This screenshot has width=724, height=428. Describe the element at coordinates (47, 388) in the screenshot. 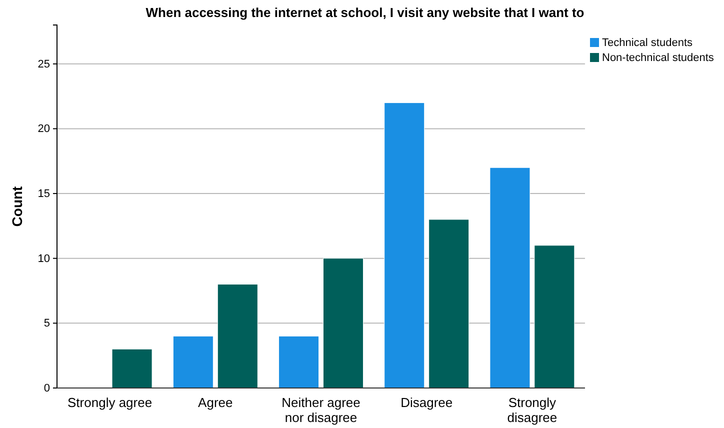

I see `y-tick-label: 0` at that location.